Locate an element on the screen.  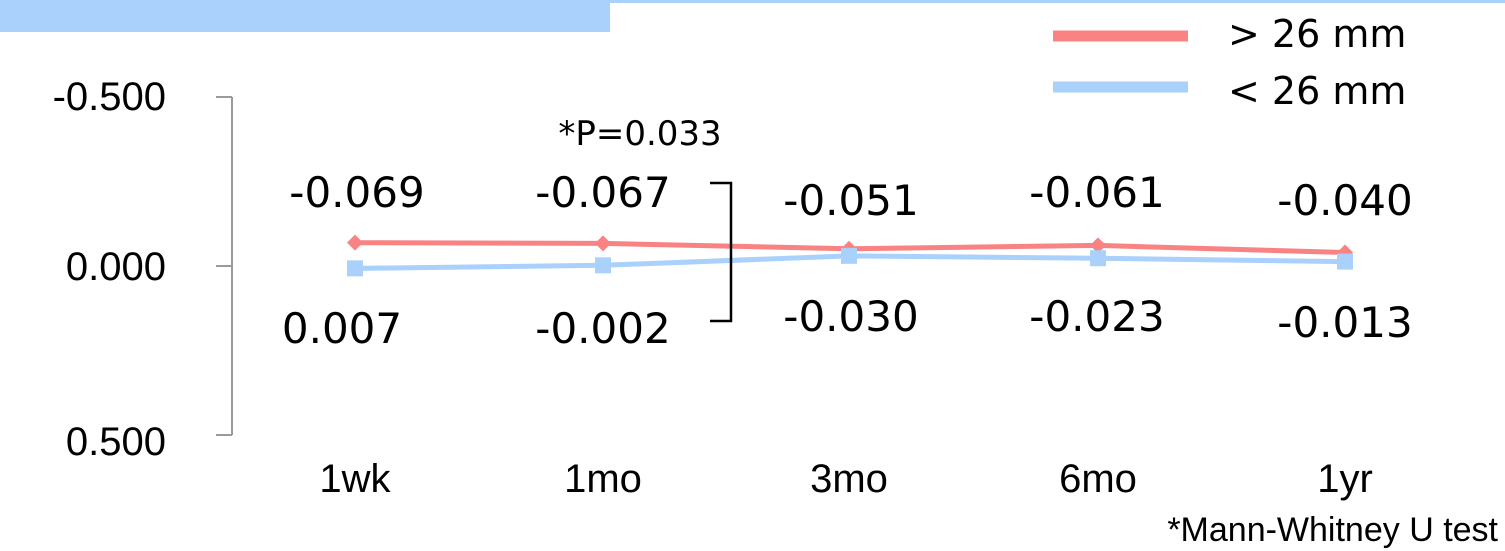
x-tick-label-0: 1wk is located at coordinates (355, 479).